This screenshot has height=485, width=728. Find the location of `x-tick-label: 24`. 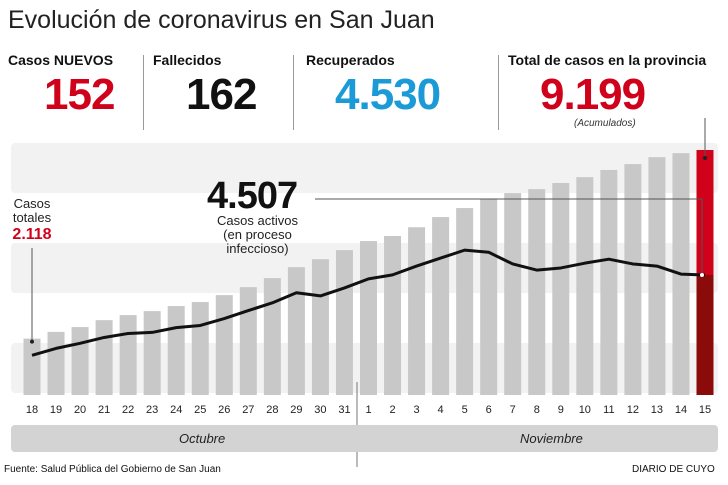

x-tick-label: 24 is located at coordinates (176, 410).